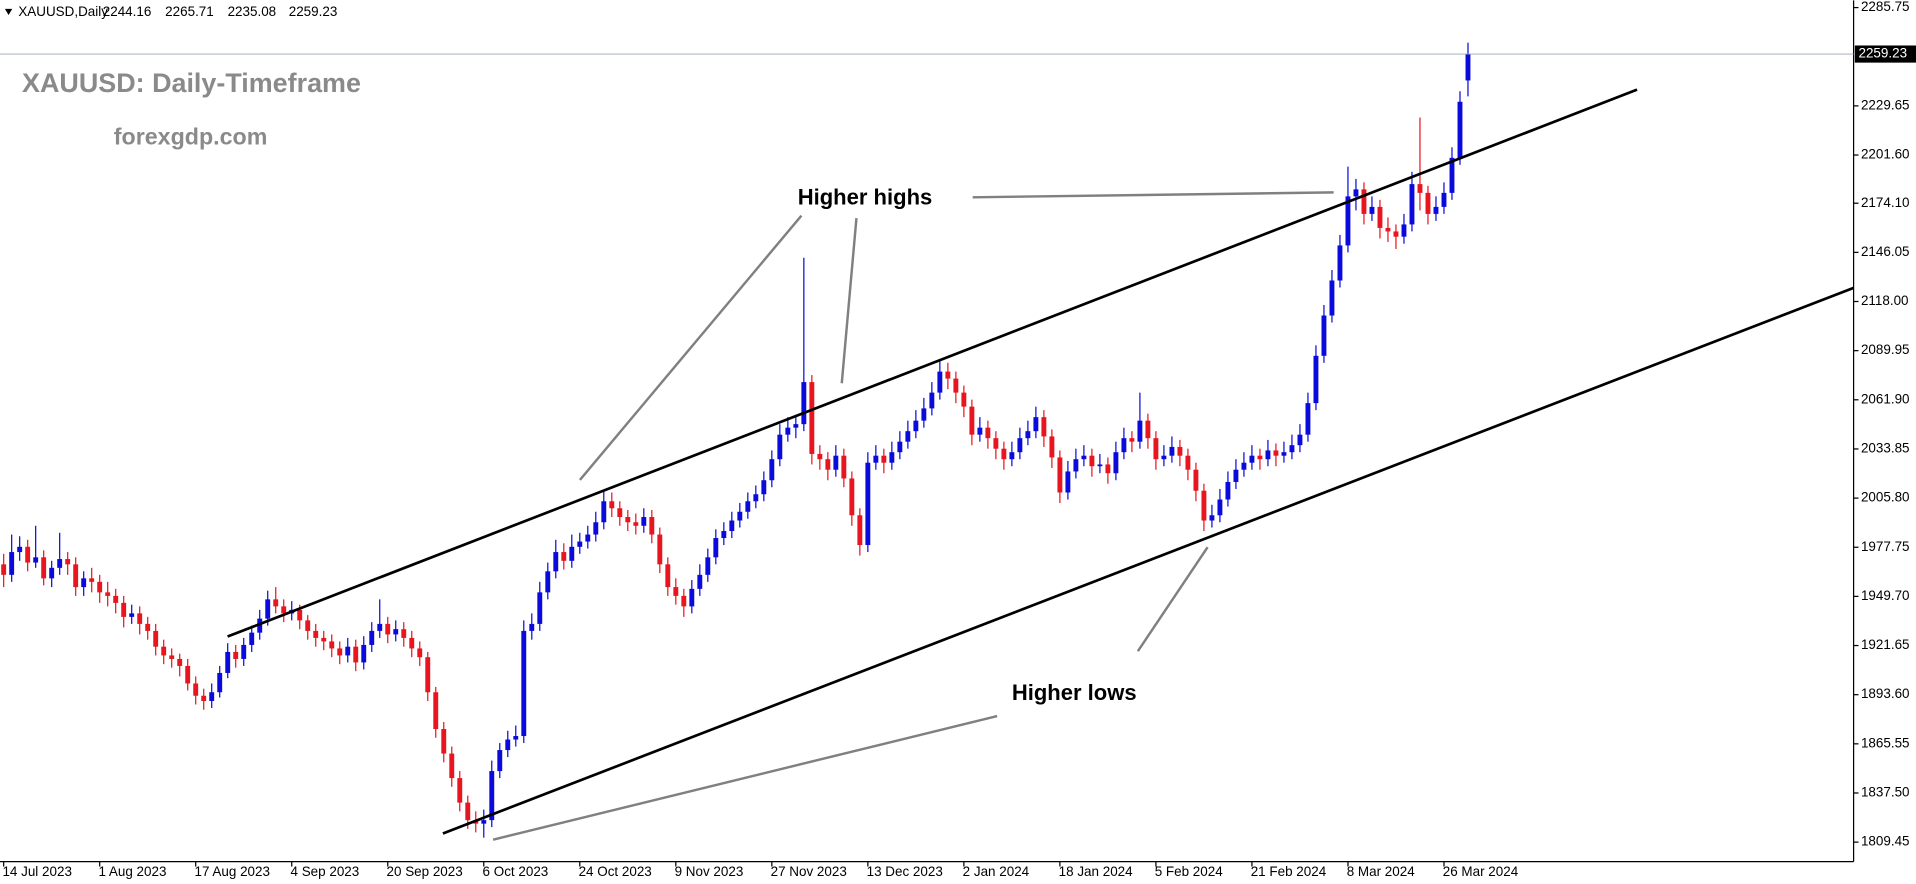  Describe the element at coordinates (191, 83) in the screenshot. I see `chart-title: XAUUSD: Daily-Timeframe` at that location.